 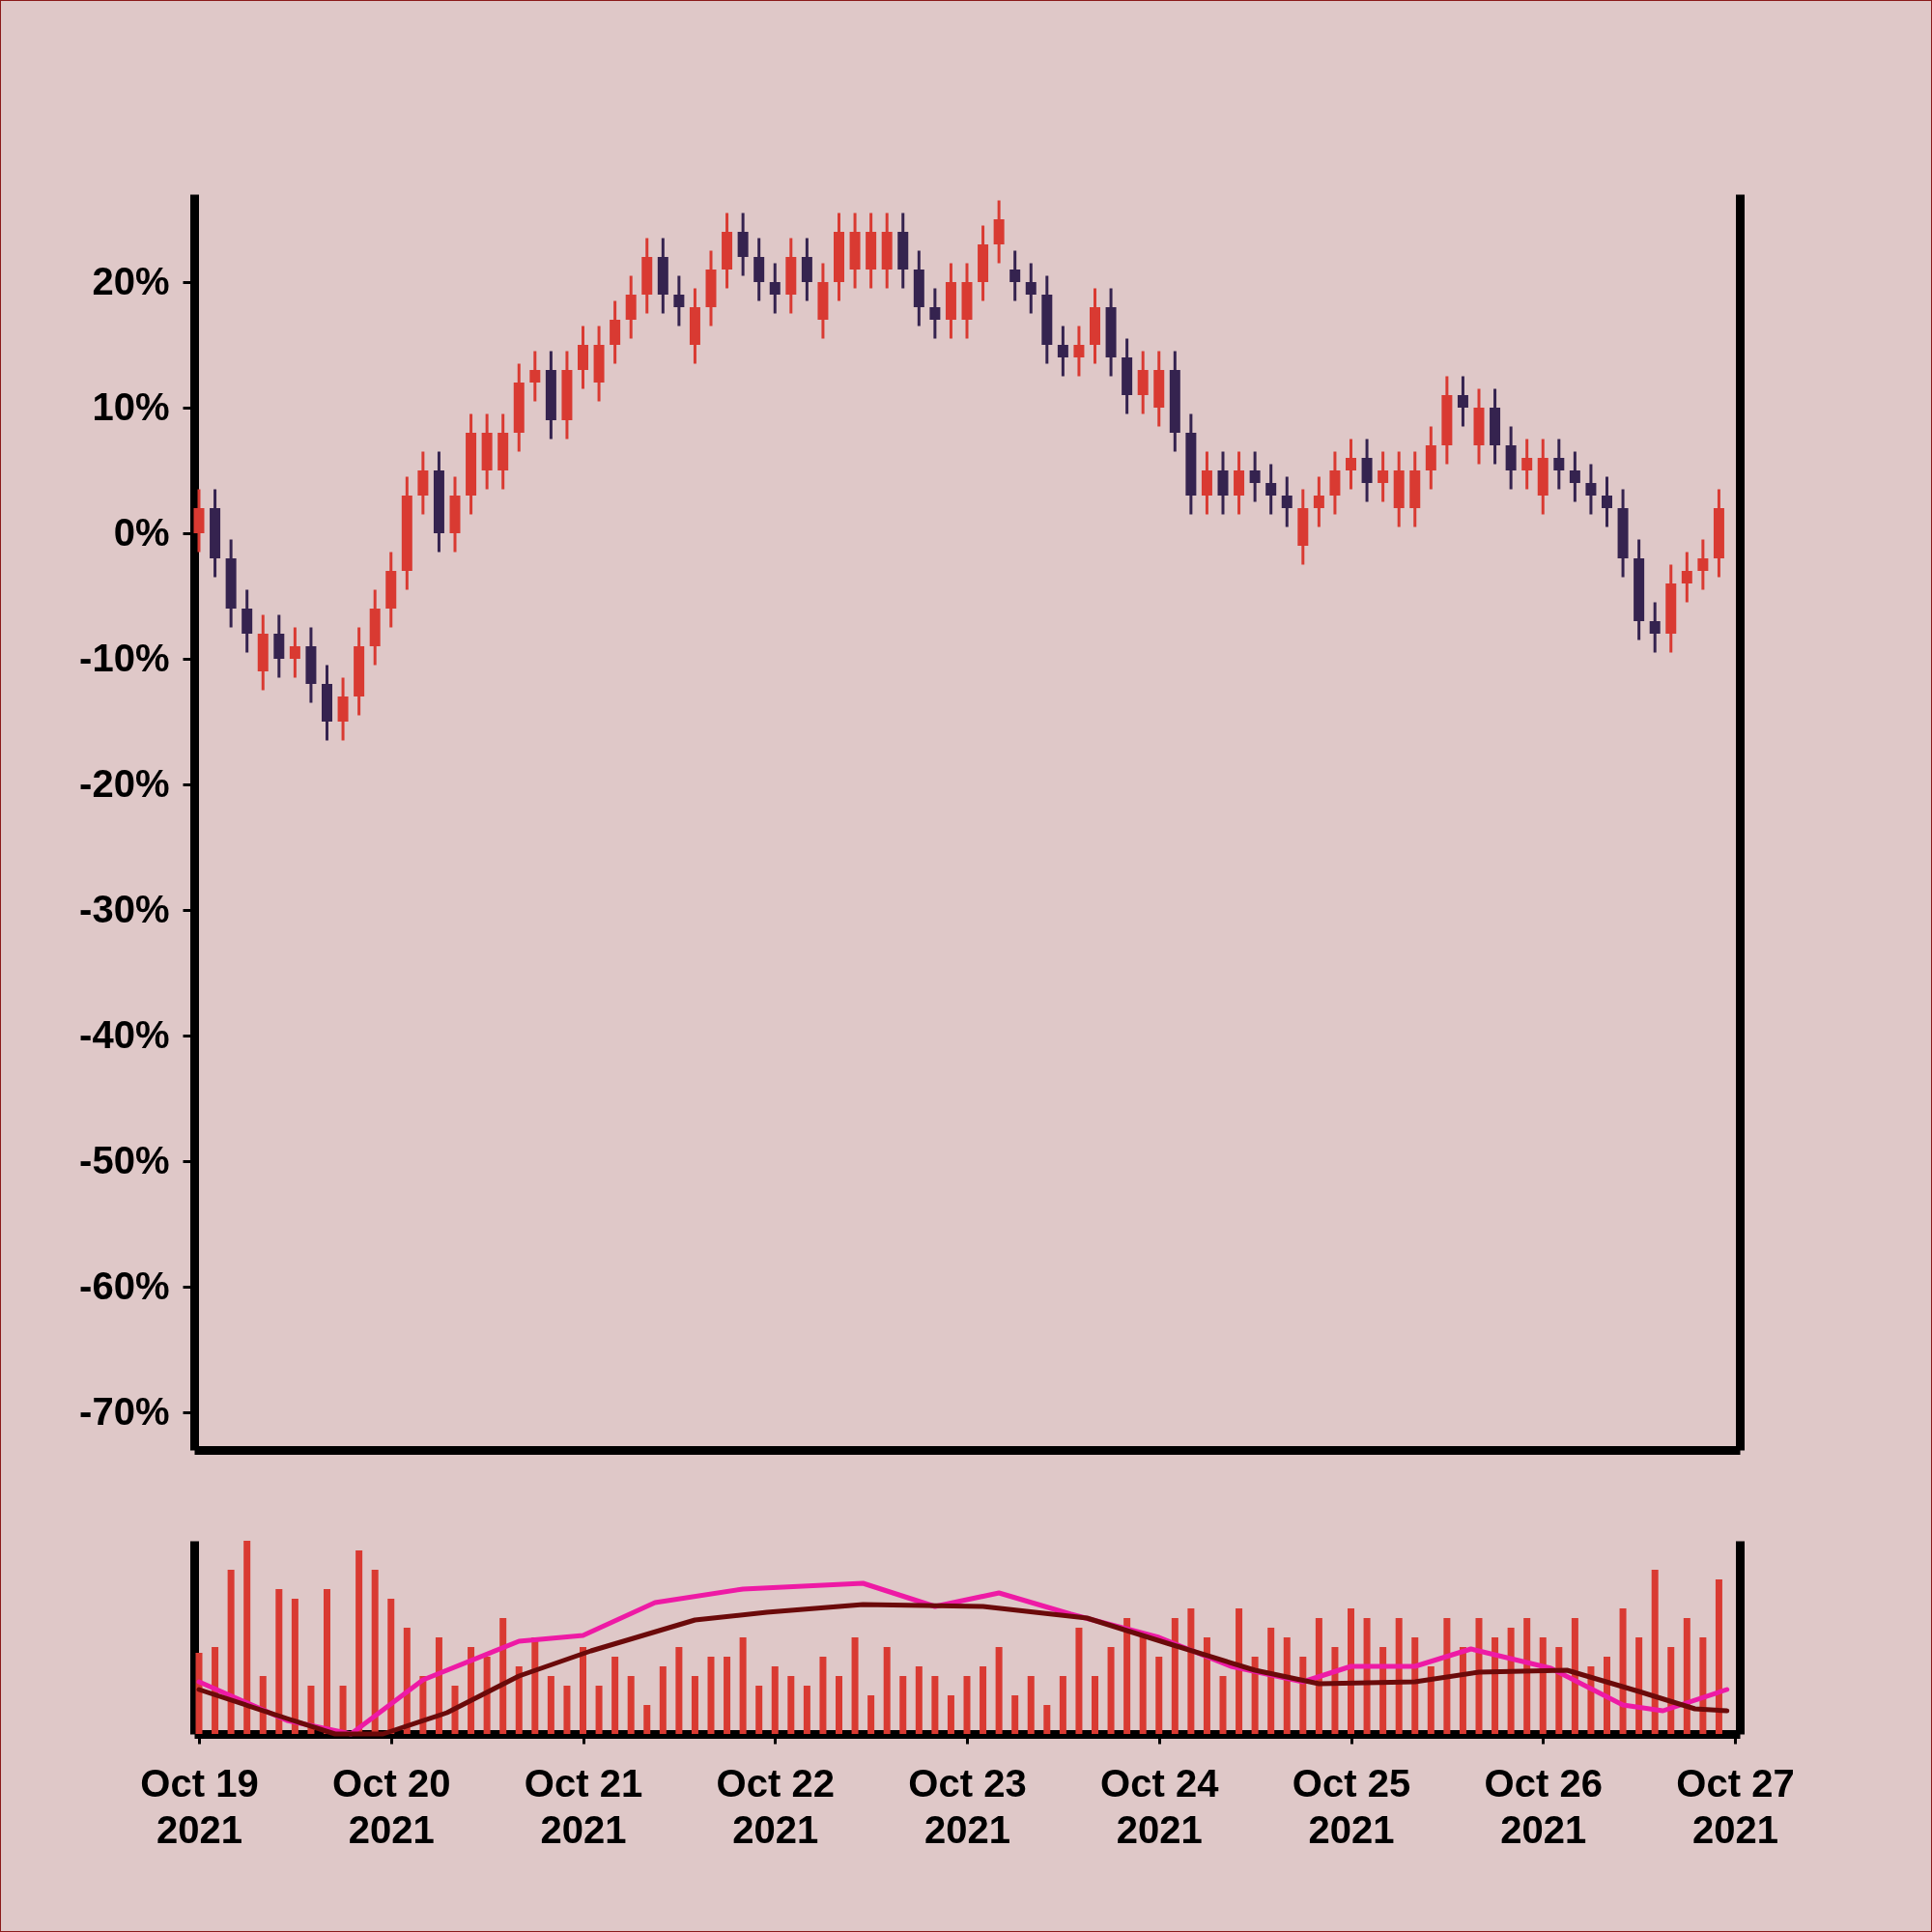 What do you see at coordinates (1351, 1806) in the screenshot?
I see `x-tick-label: Oct 25 2021` at bounding box center [1351, 1806].